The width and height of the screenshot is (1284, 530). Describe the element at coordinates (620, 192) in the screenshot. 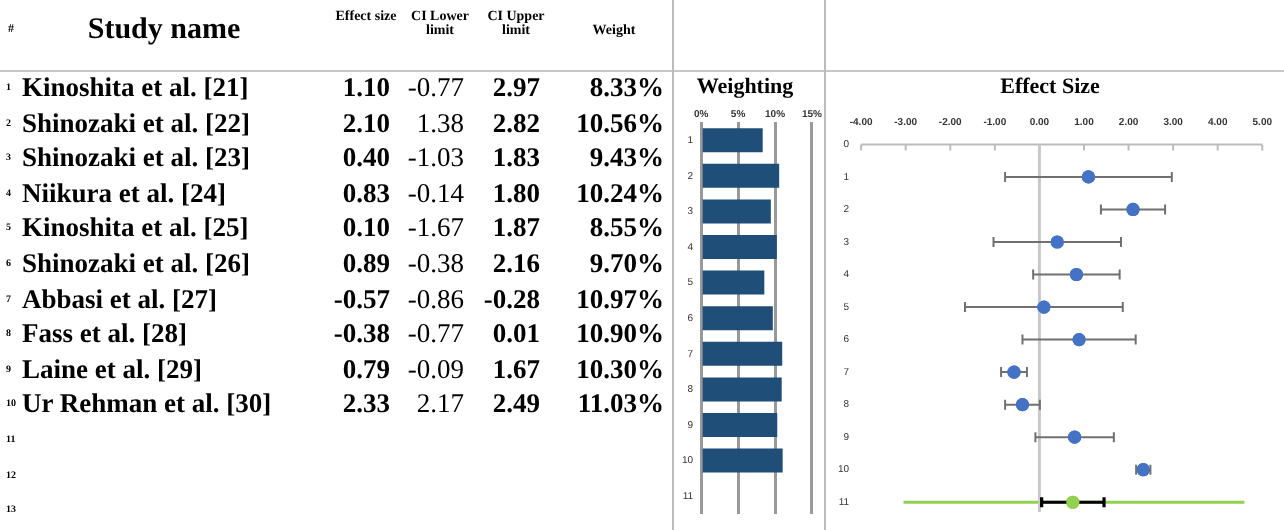

I see `data-label: 10.24%` at that location.